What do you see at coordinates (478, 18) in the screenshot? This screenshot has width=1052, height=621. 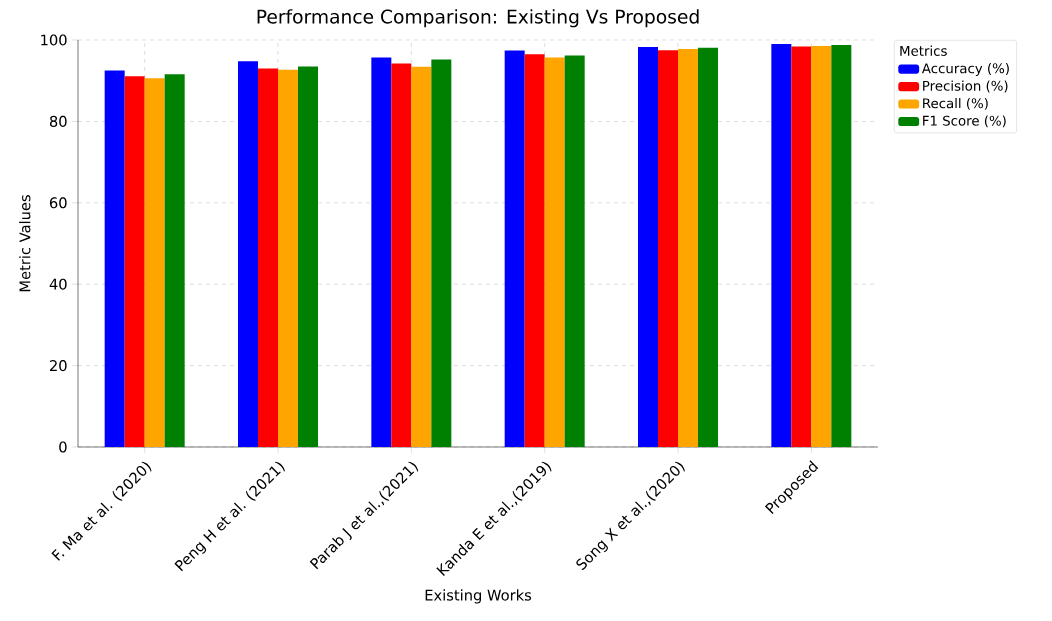 I see `chart-title: Performance Comparison: Existing Vs Proposed` at bounding box center [478, 18].